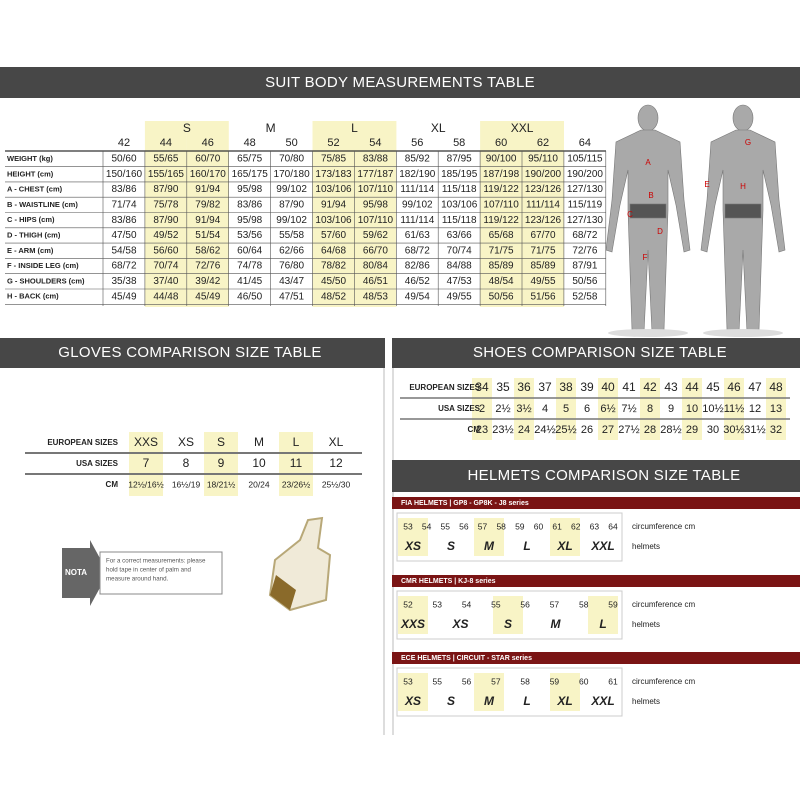  Describe the element at coordinates (333, 235) in the screenshot. I see `cell: 57/60` at that location.